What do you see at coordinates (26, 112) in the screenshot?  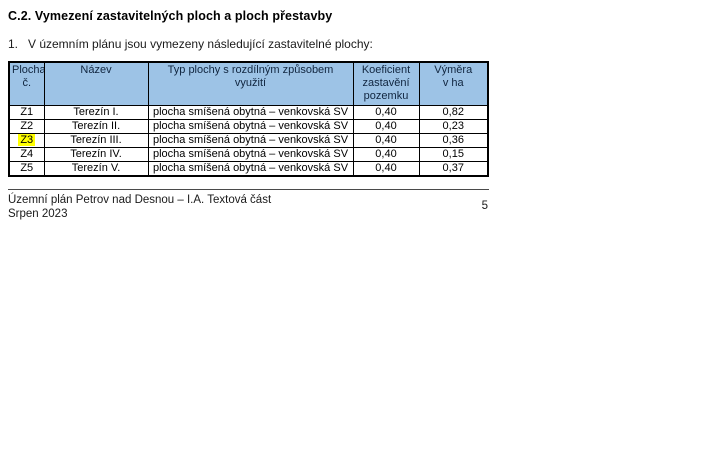 I see `cell-plocha: Z1` at bounding box center [26, 112].